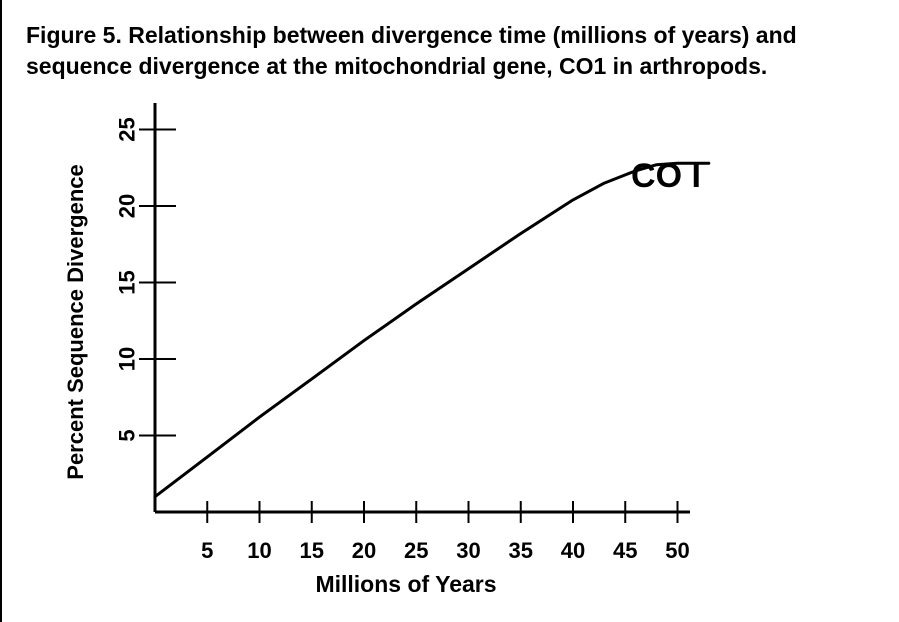  I want to click on x-tick-label: 50, so click(677, 550).